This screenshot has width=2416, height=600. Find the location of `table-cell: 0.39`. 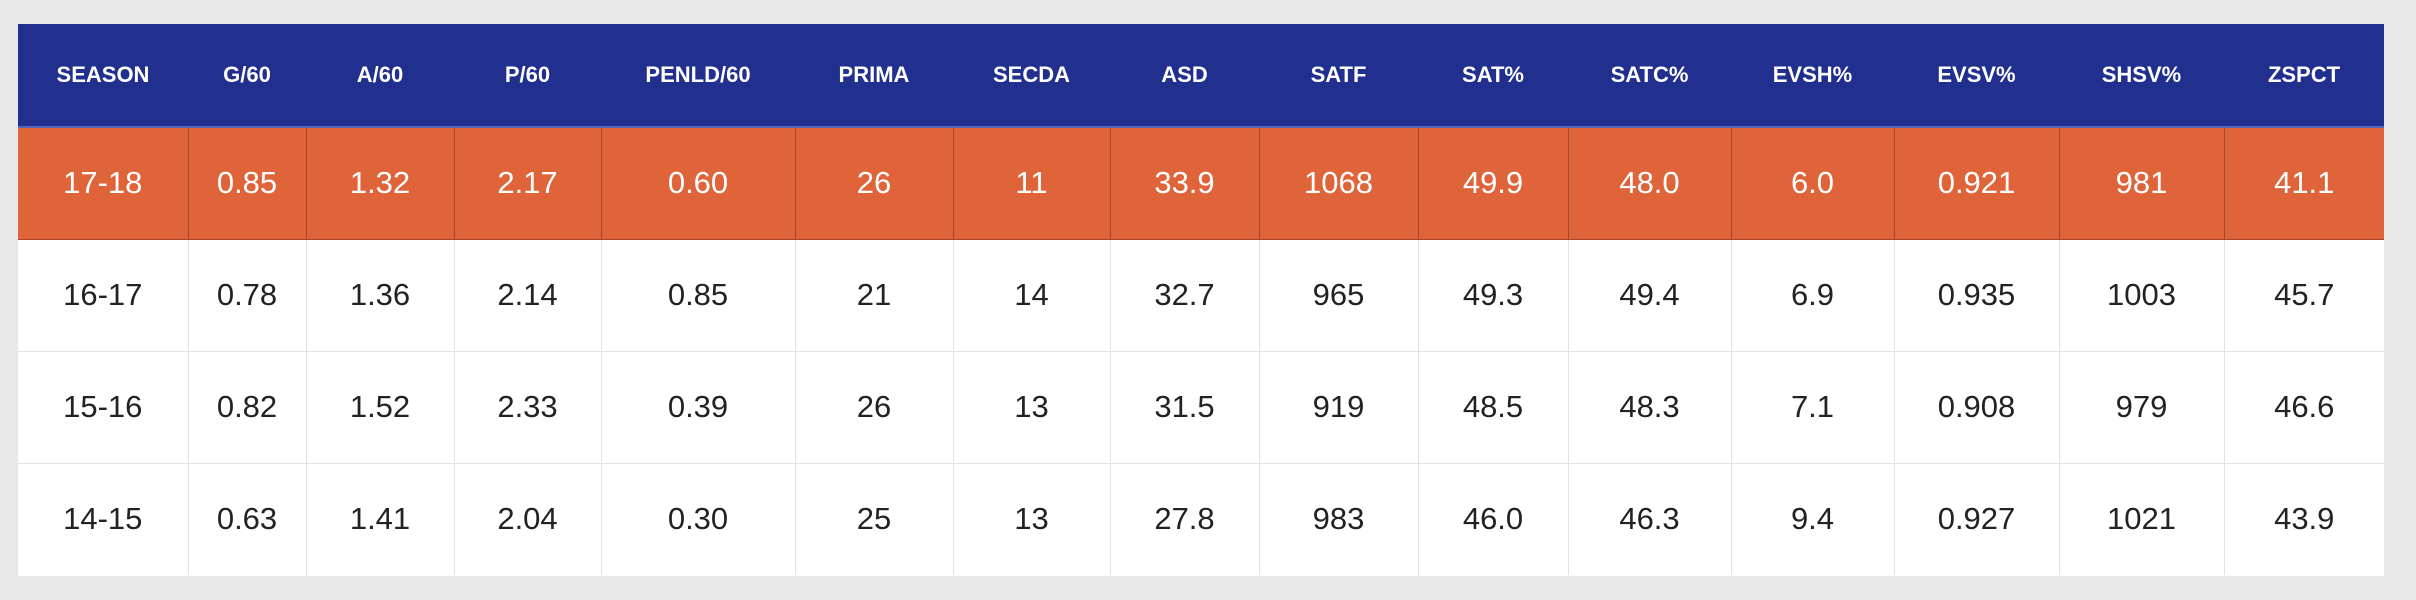

table-cell: 0.39 is located at coordinates (697, 407).